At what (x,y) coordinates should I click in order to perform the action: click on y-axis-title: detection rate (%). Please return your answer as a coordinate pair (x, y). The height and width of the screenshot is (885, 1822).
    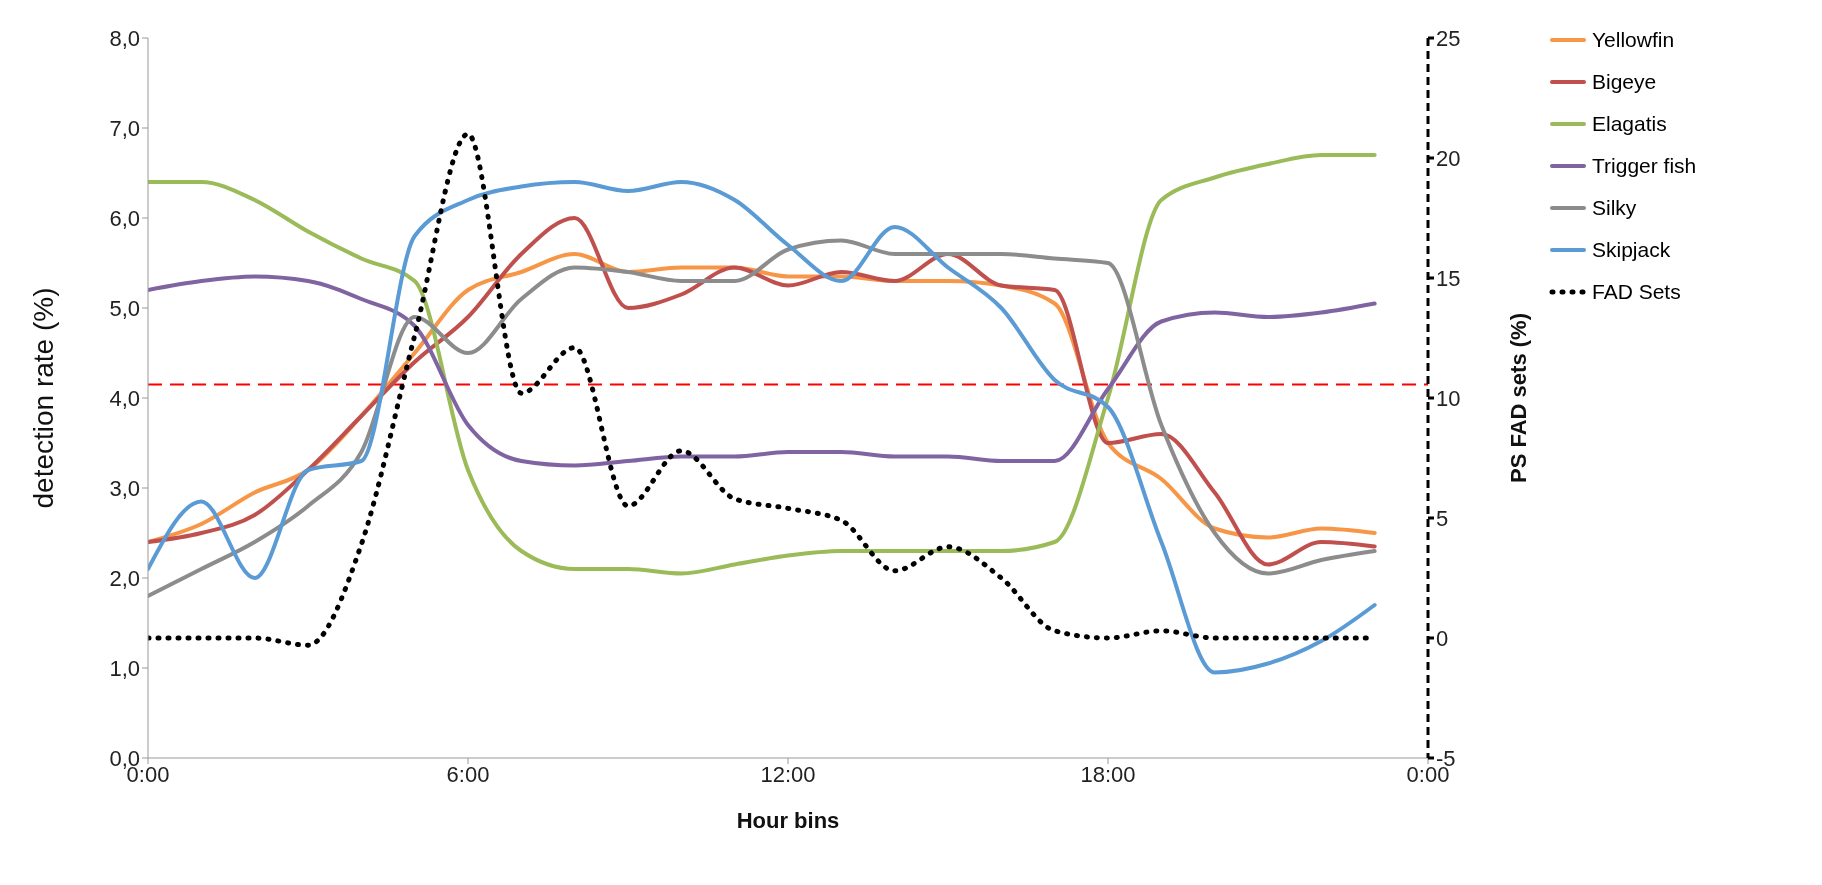
    Looking at the image, I should click on (43, 398).